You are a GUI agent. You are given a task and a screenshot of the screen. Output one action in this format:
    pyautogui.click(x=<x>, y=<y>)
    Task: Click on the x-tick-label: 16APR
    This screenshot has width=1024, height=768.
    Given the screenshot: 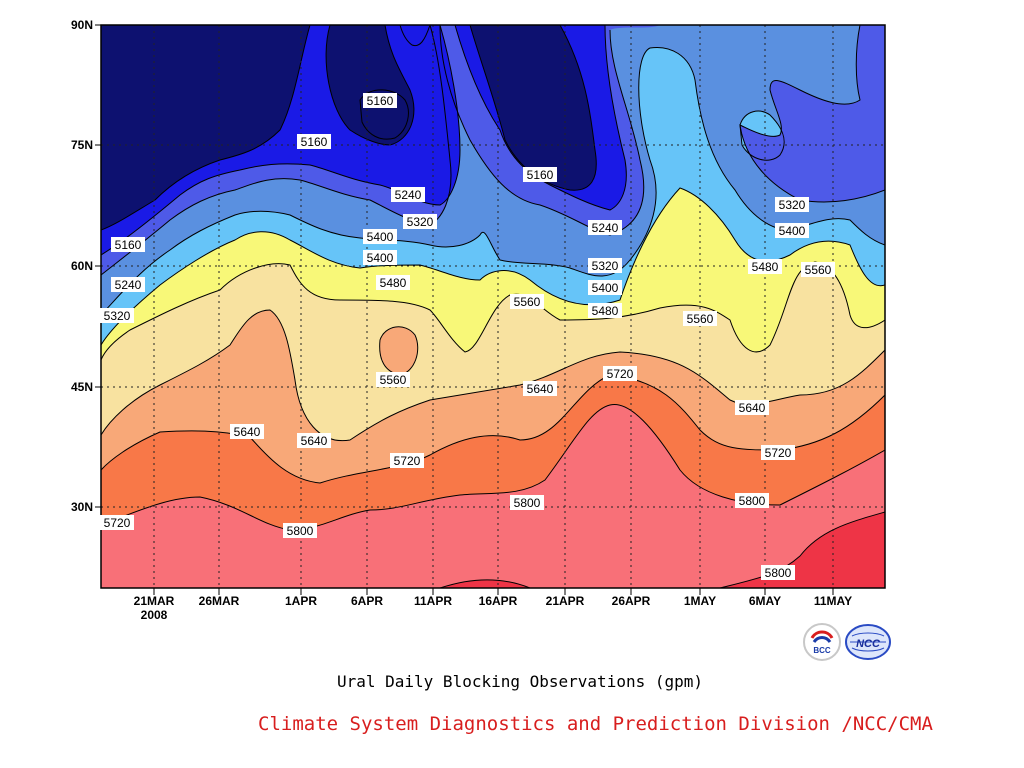 What is the action you would take?
    pyautogui.click(x=498, y=601)
    